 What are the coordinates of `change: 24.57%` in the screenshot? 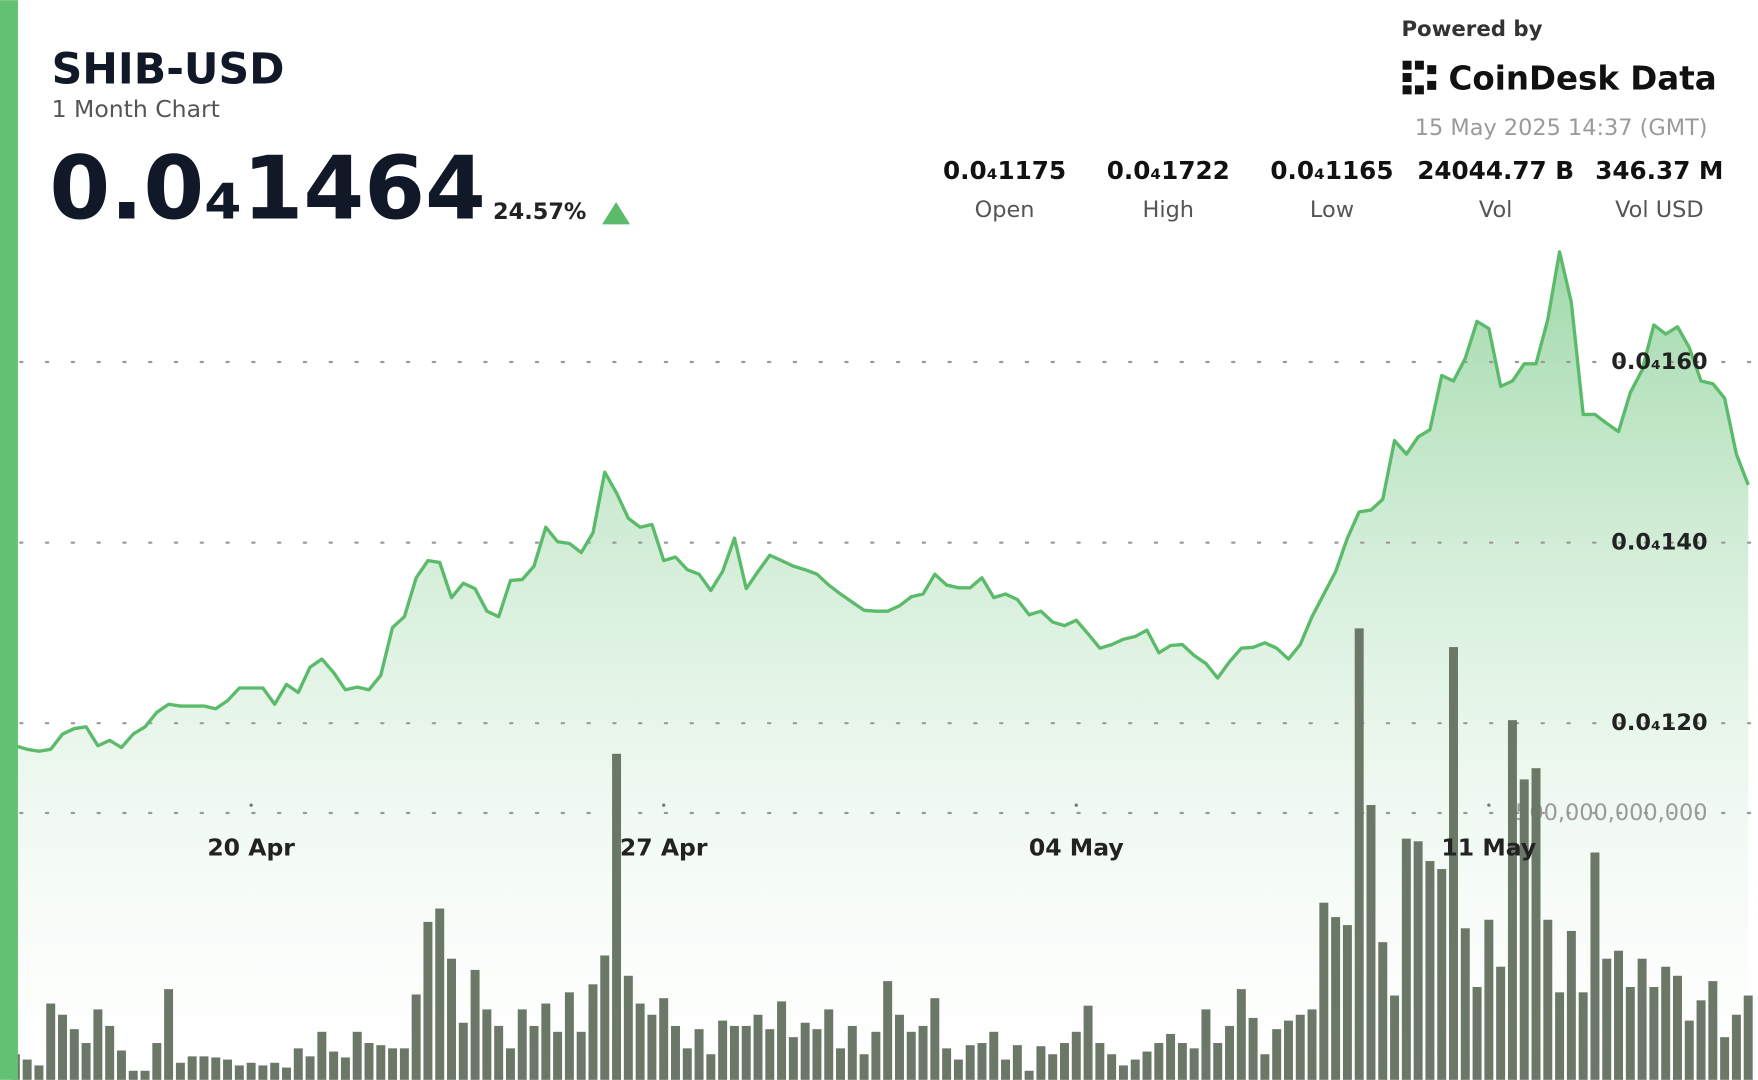 It's located at (539, 212).